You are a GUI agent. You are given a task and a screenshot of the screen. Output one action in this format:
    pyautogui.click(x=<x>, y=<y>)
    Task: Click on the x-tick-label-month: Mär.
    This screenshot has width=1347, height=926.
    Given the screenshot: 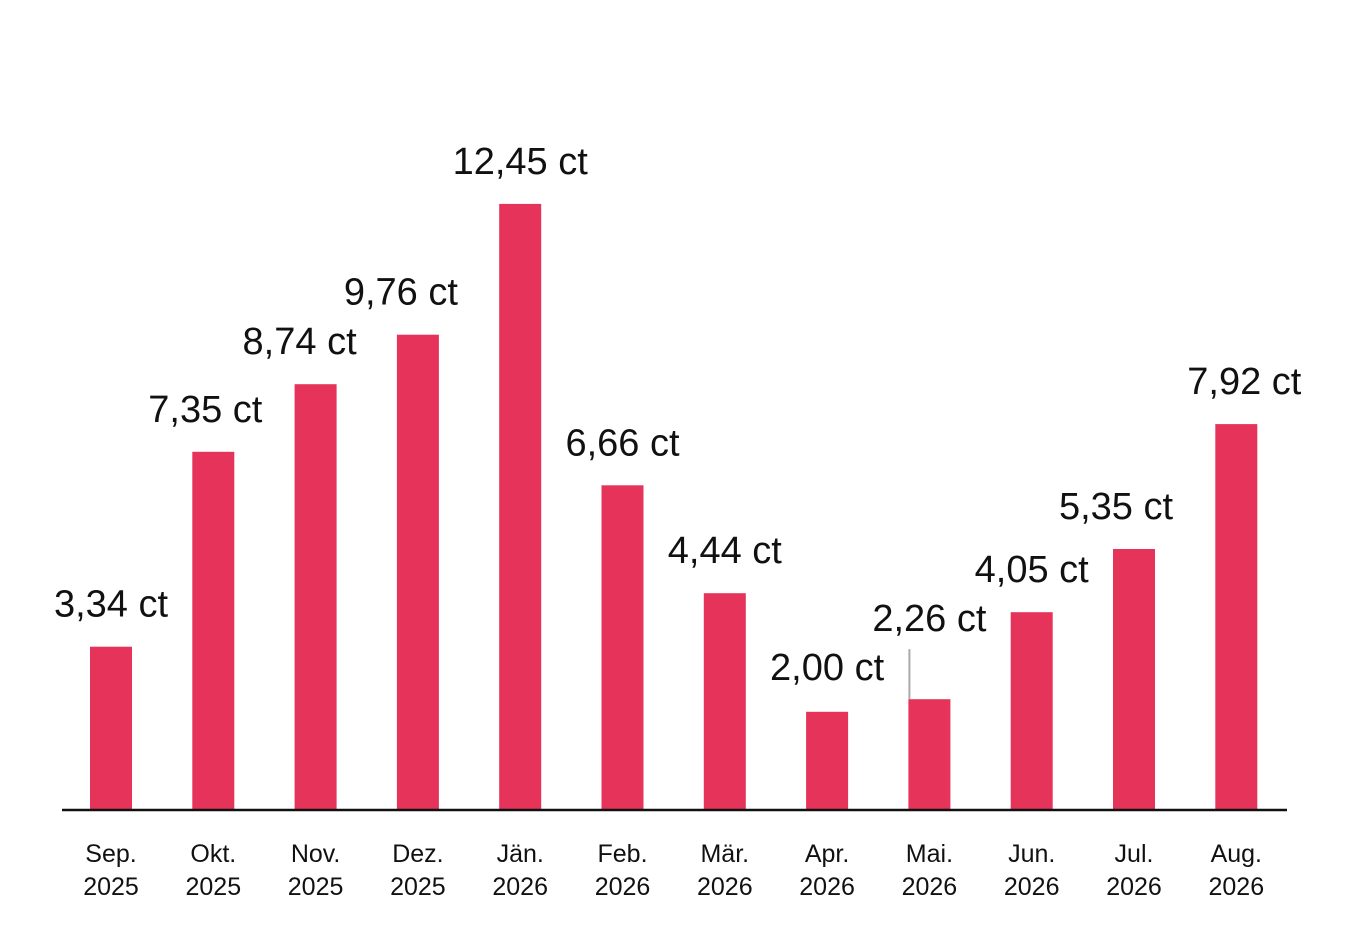 What is the action you would take?
    pyautogui.click(x=724, y=854)
    